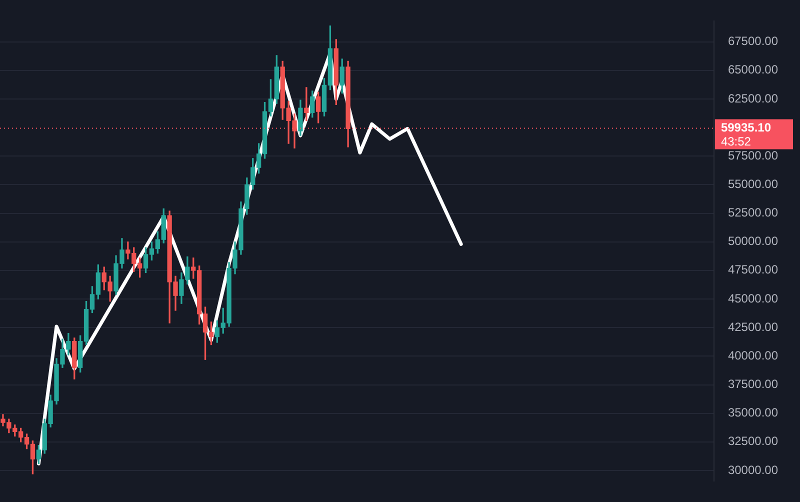 The image size is (800, 502). What do you see at coordinates (736, 141) in the screenshot?
I see `text: 43:52` at bounding box center [736, 141].